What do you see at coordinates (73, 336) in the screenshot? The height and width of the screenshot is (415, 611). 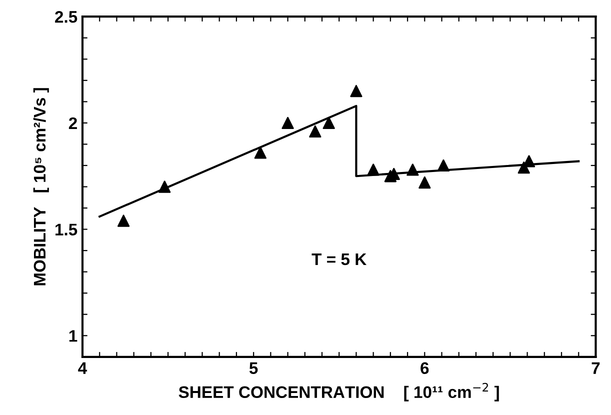 I see `y-tick-label: 1` at bounding box center [73, 336].